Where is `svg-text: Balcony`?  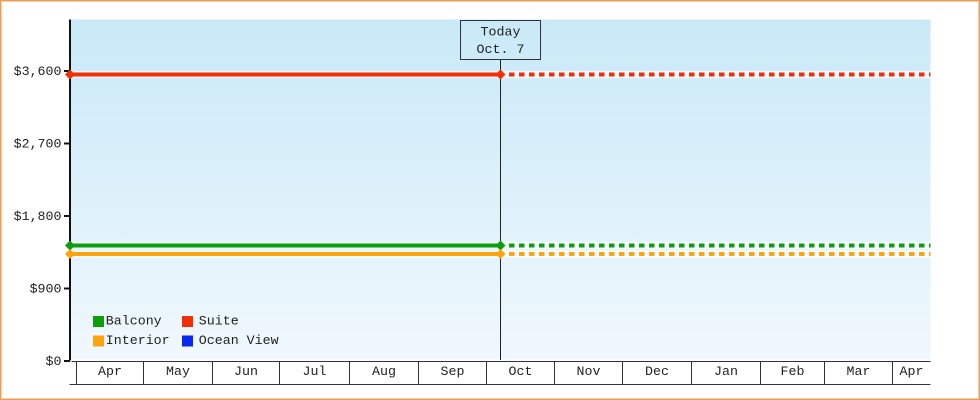 svg-text: Balcony is located at coordinates (134, 321).